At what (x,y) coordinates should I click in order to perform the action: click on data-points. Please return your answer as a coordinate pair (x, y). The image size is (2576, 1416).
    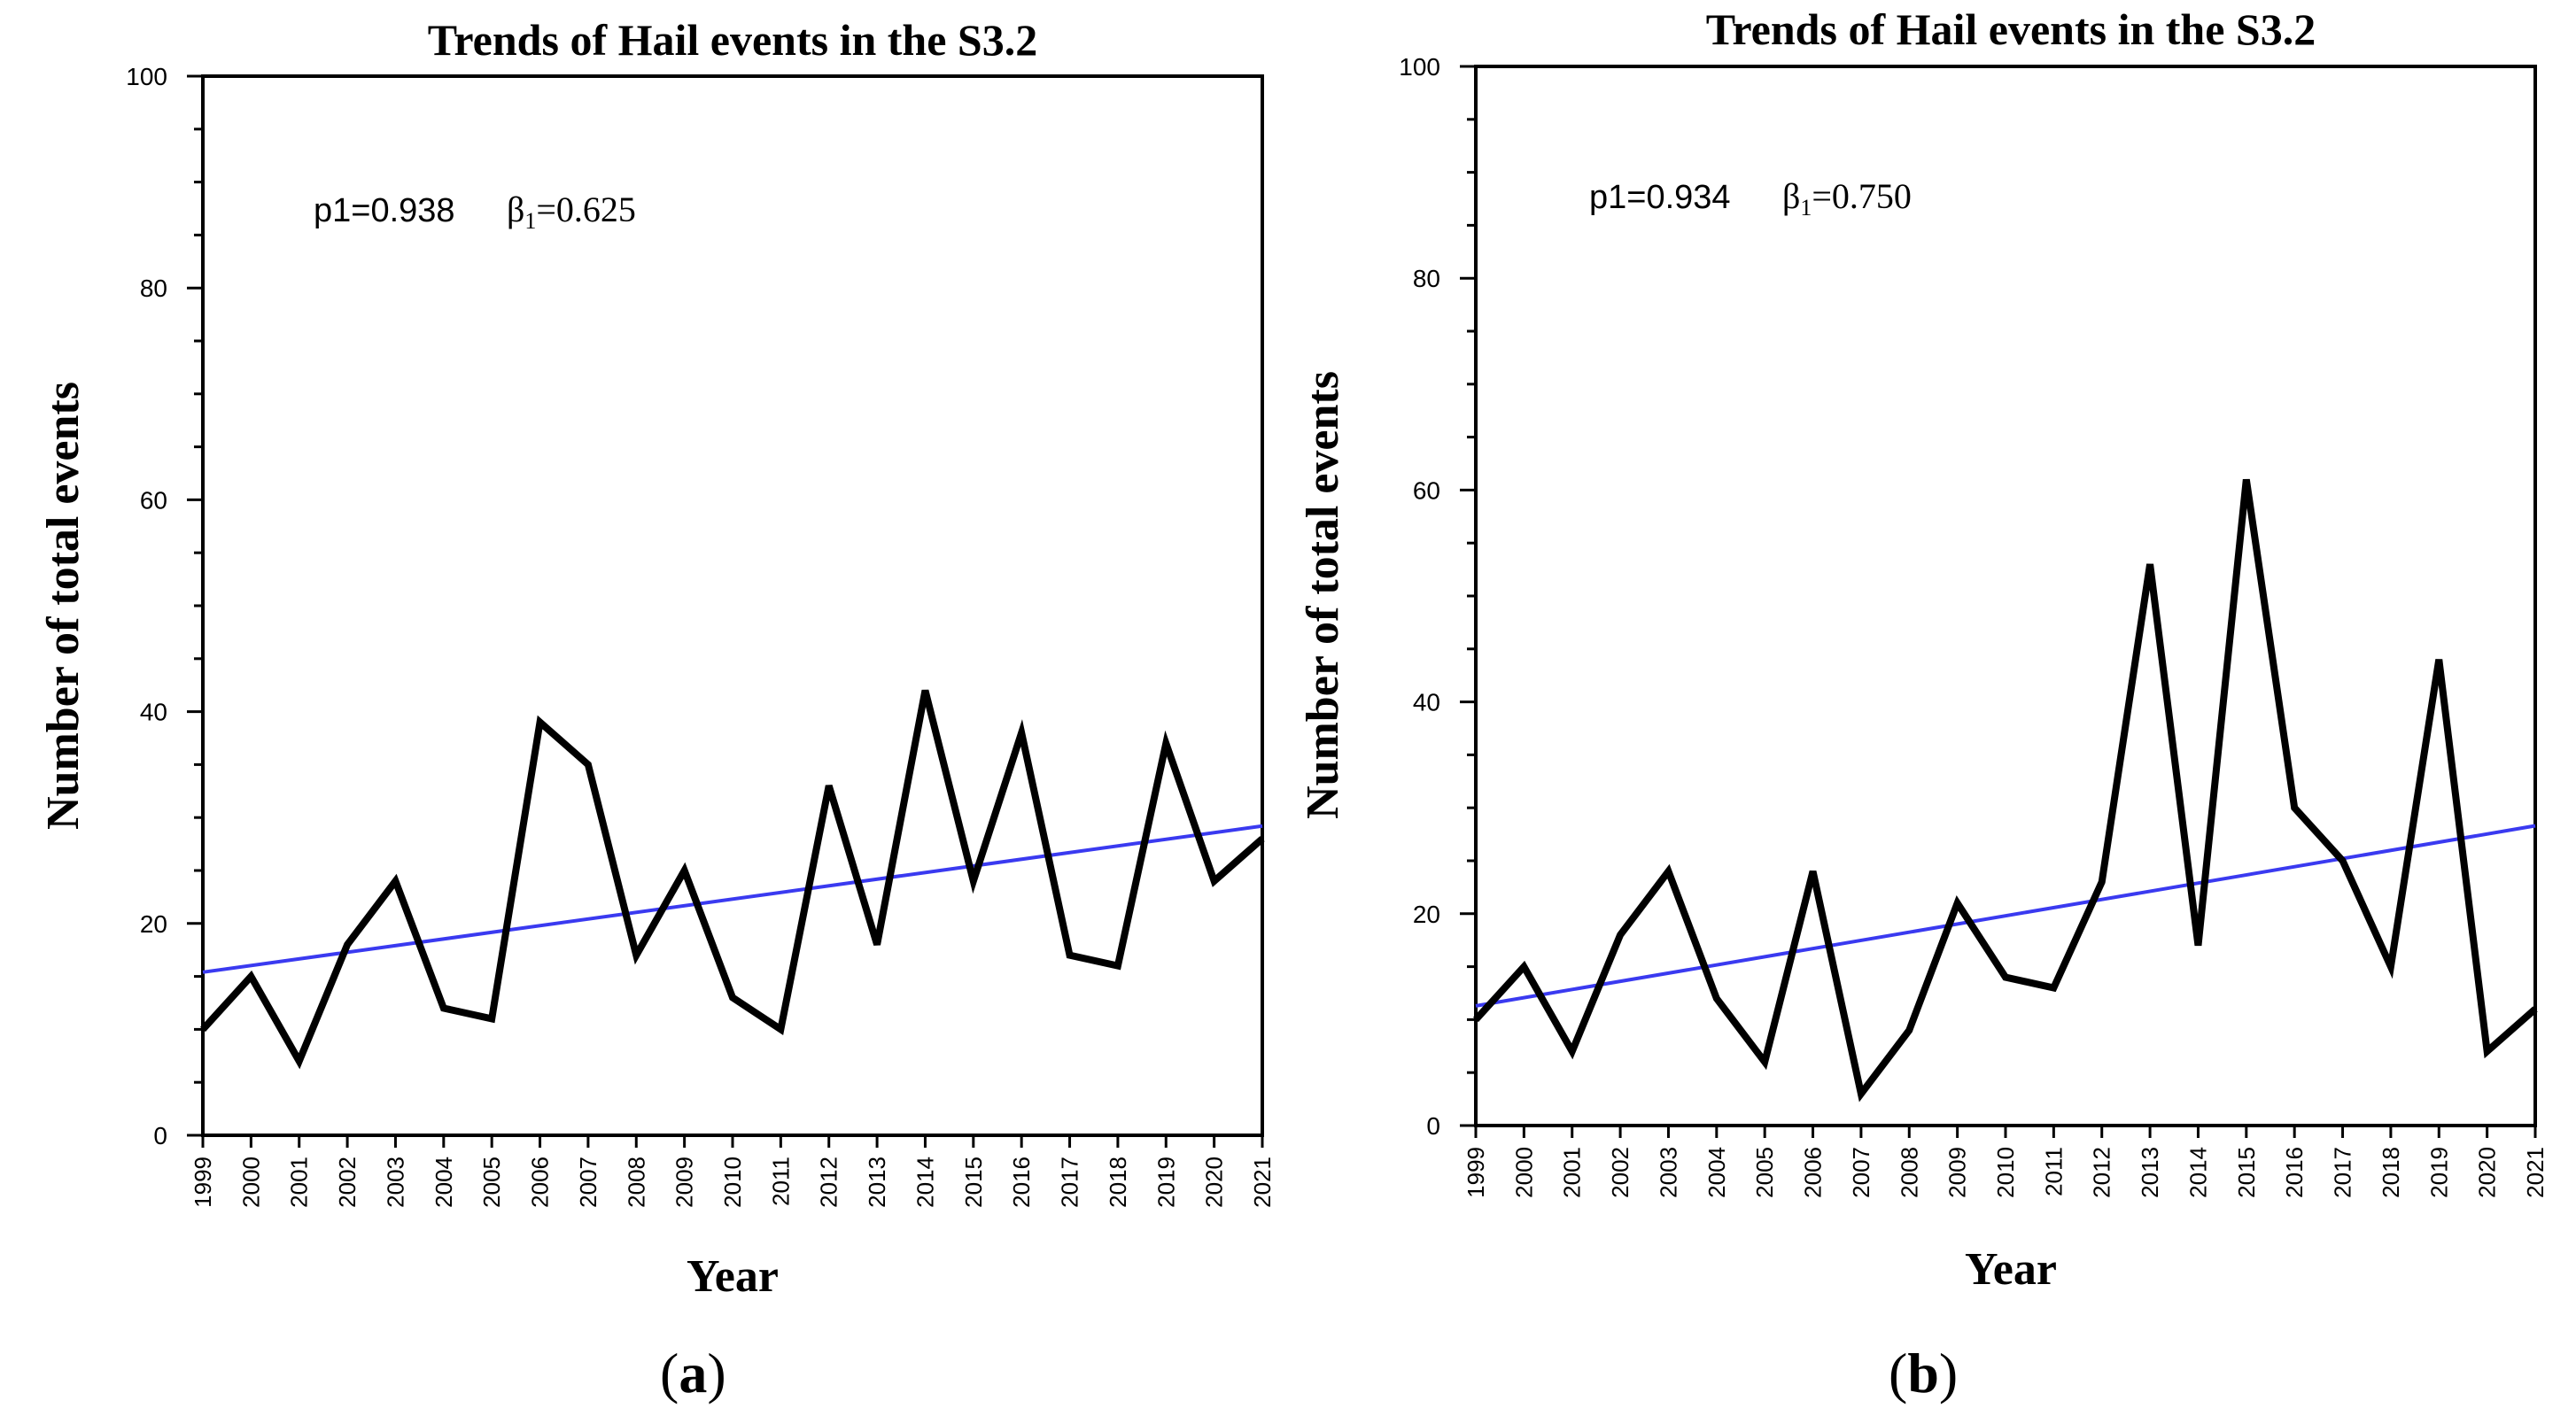
    Looking at the image, I should click on (732, 876).